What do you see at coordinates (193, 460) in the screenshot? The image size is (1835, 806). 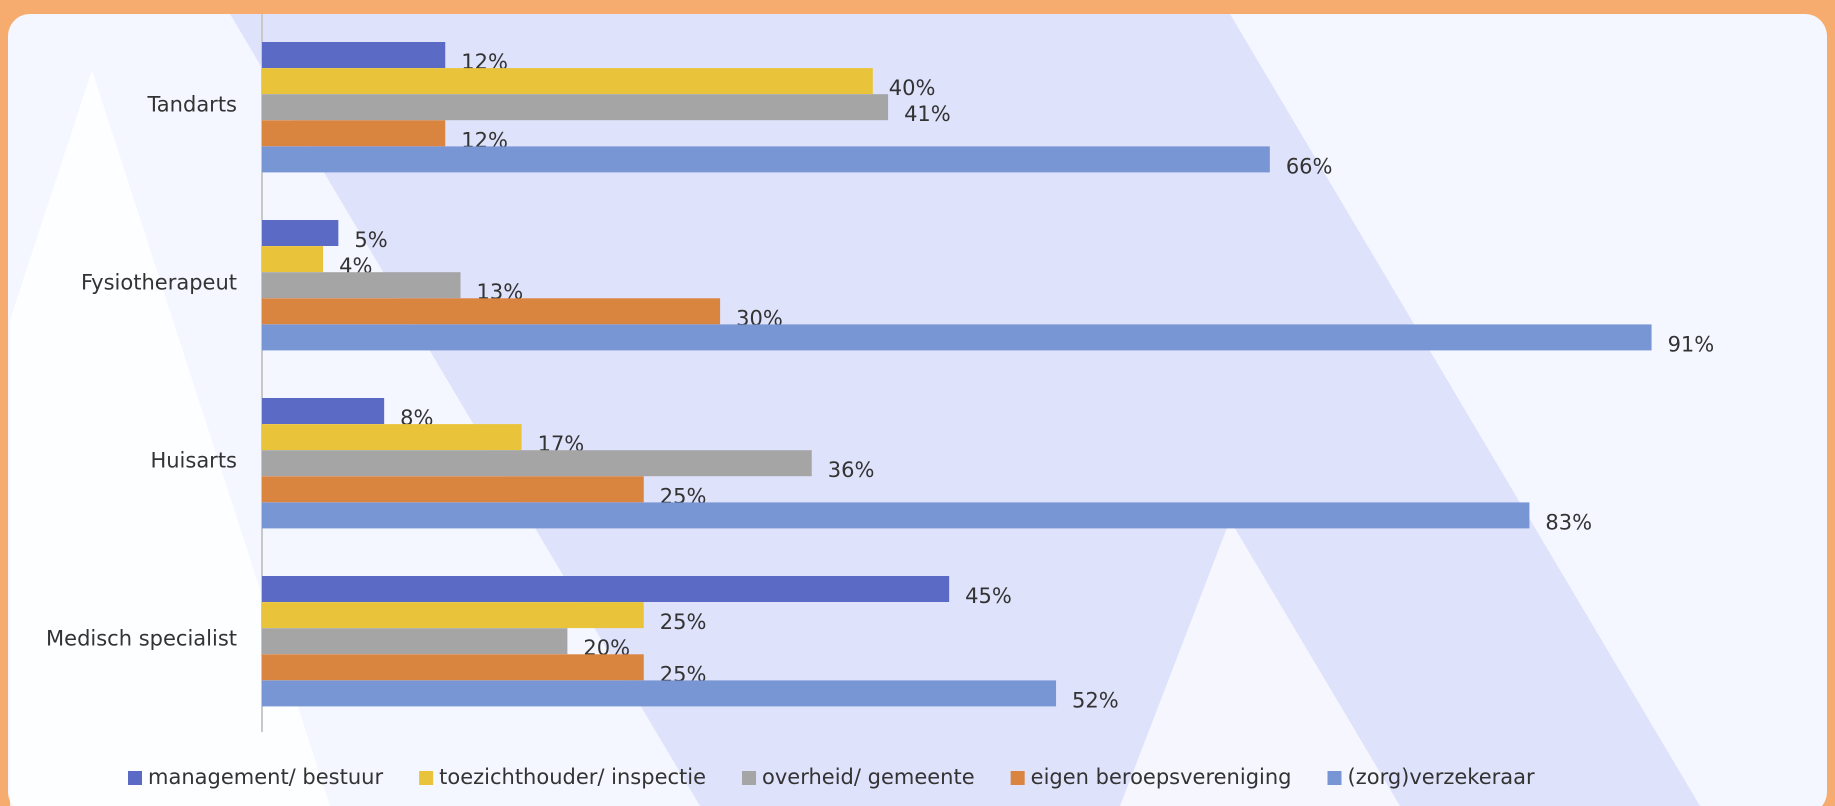 I see `category-label: Huisarts` at bounding box center [193, 460].